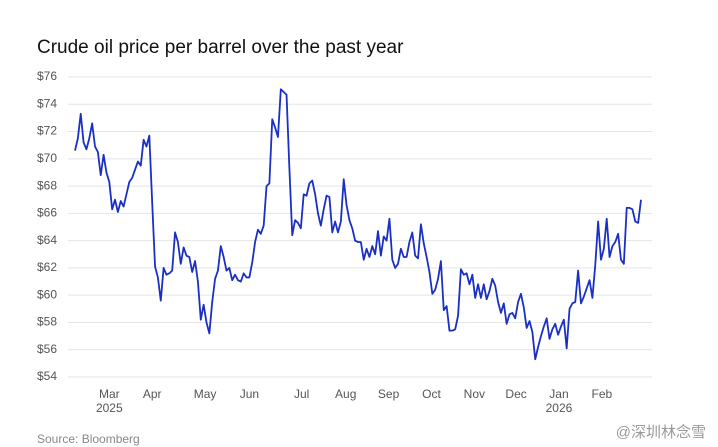 The height and width of the screenshot is (447, 718). Describe the element at coordinates (47, 322) in the screenshot. I see `y-tick-label: $58` at that location.